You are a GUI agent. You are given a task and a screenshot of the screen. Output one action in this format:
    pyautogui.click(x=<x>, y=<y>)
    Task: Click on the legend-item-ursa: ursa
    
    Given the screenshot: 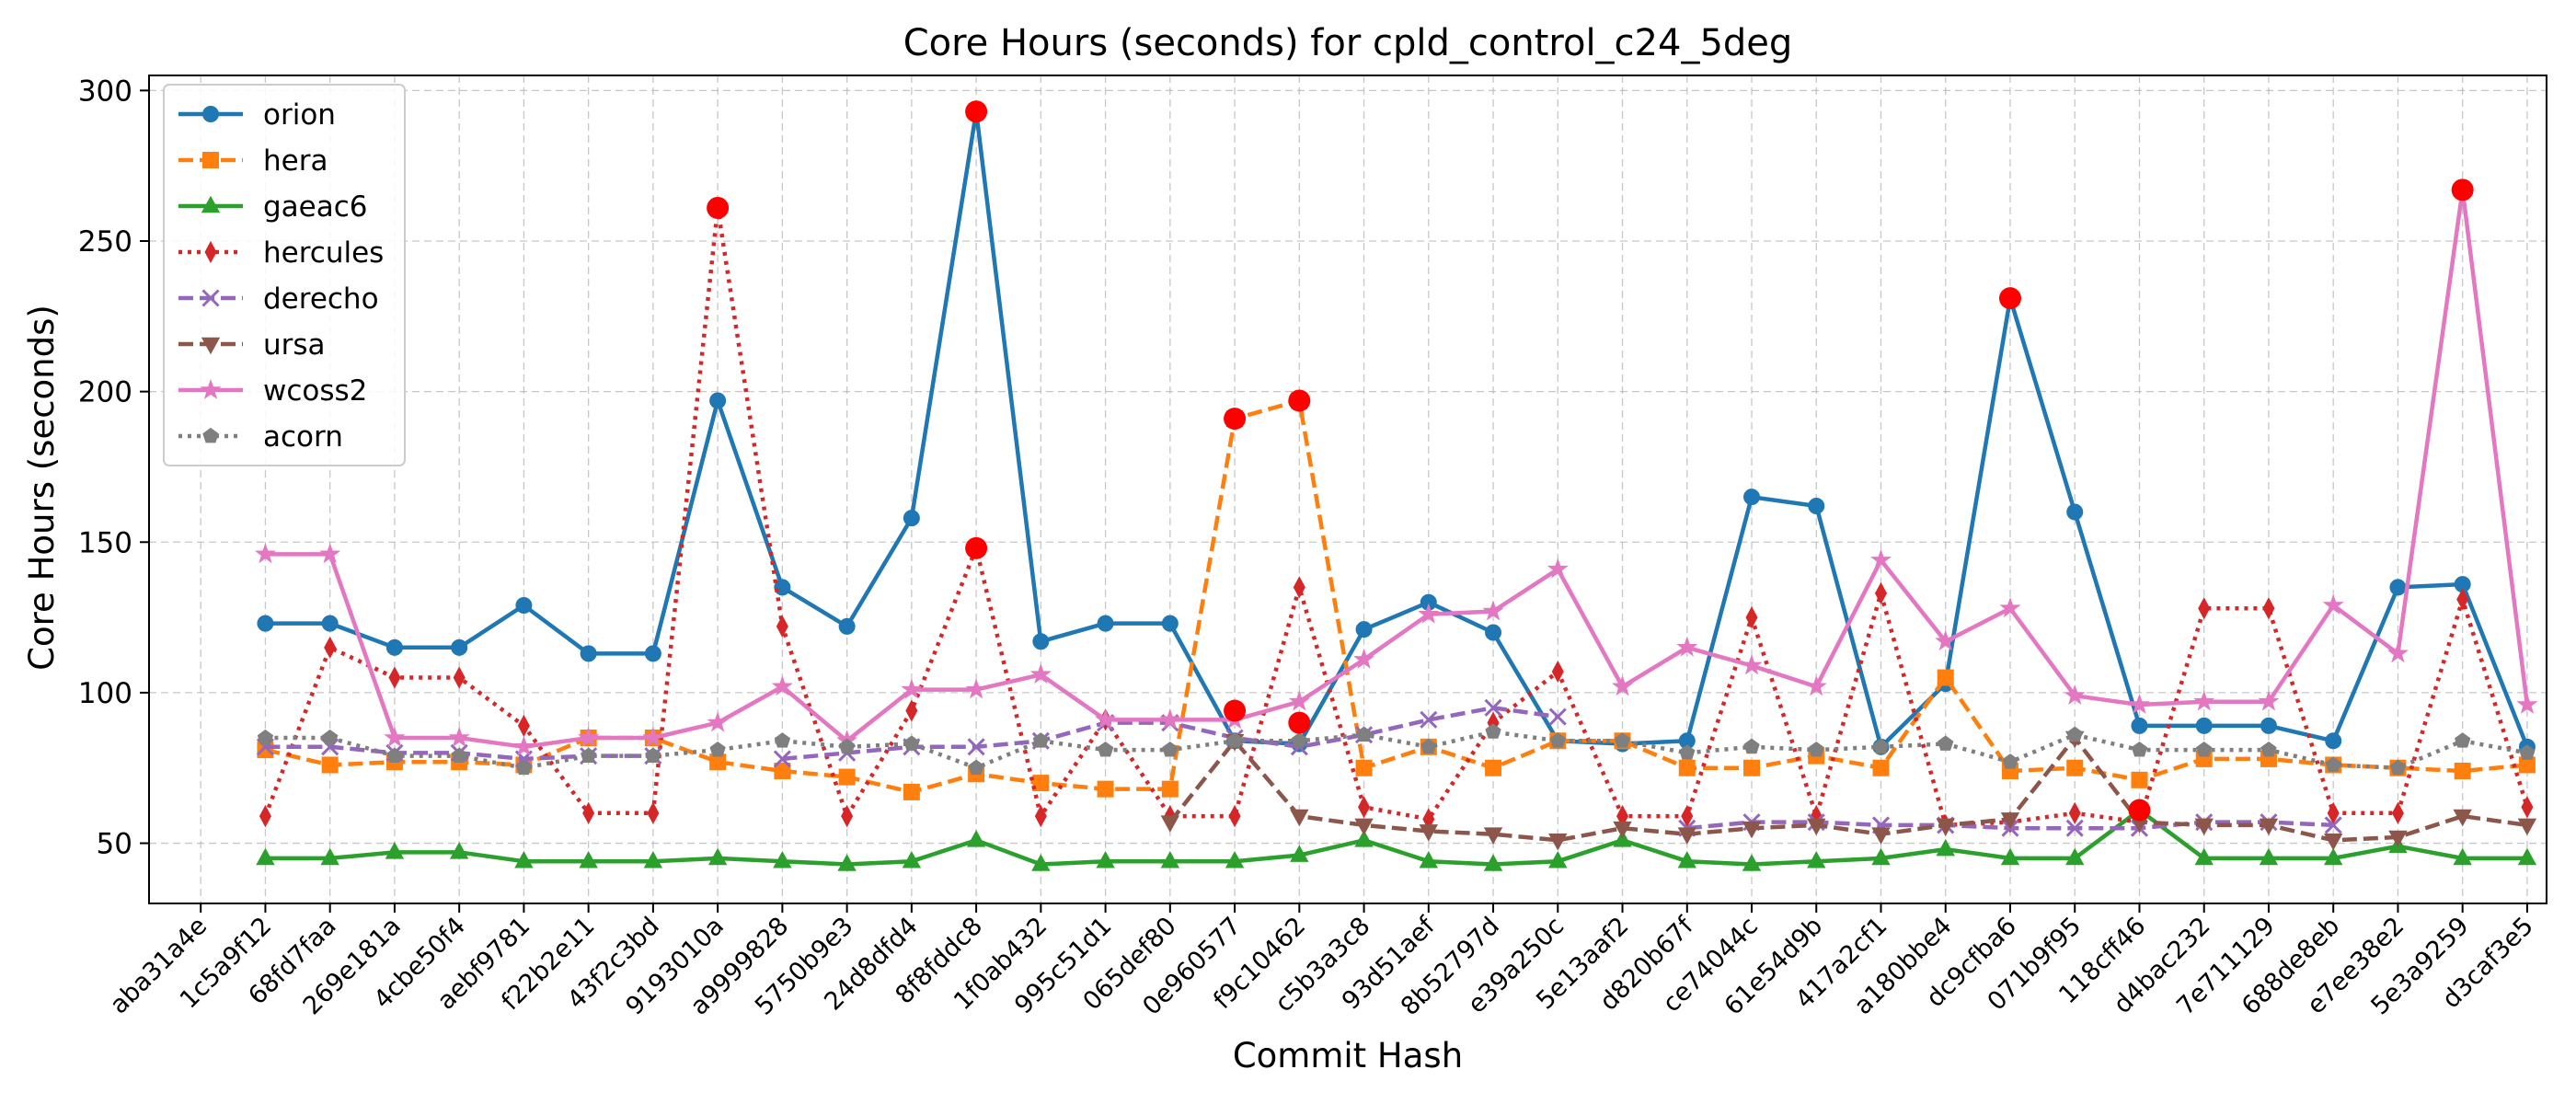 What is the action you would take?
    pyautogui.click(x=252, y=345)
    